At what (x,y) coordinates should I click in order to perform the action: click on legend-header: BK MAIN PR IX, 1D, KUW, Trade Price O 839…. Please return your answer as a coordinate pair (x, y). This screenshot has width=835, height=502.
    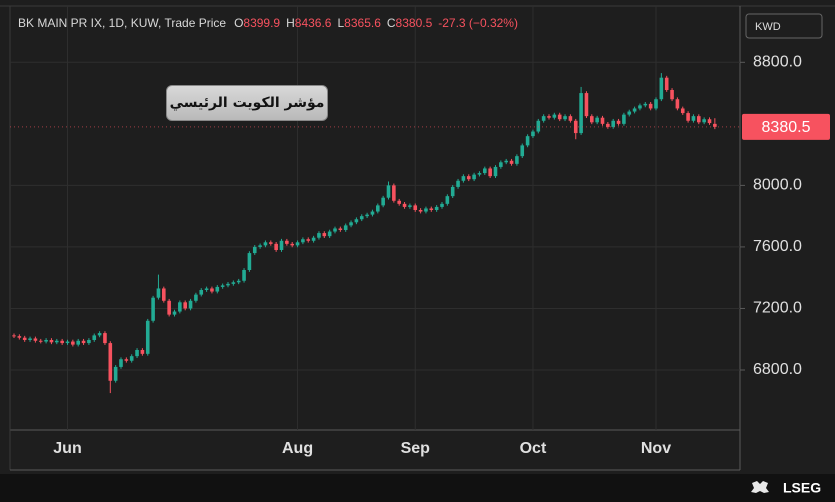
    Looking at the image, I should click on (271, 23).